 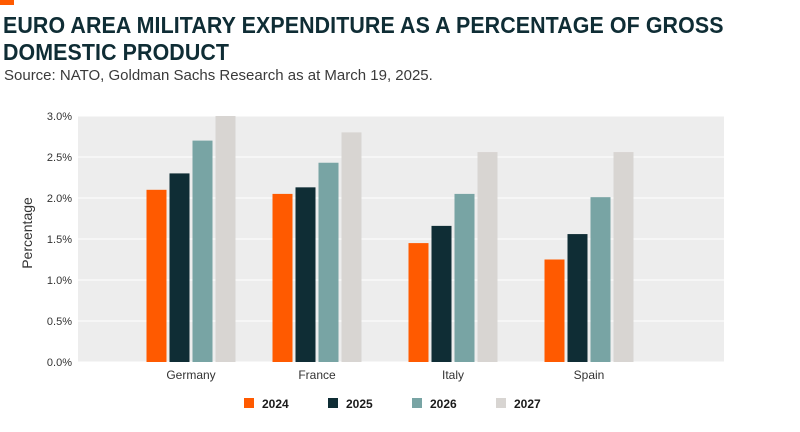 What do you see at coordinates (156, 275) in the screenshot?
I see `bar-germany-2024` at bounding box center [156, 275].